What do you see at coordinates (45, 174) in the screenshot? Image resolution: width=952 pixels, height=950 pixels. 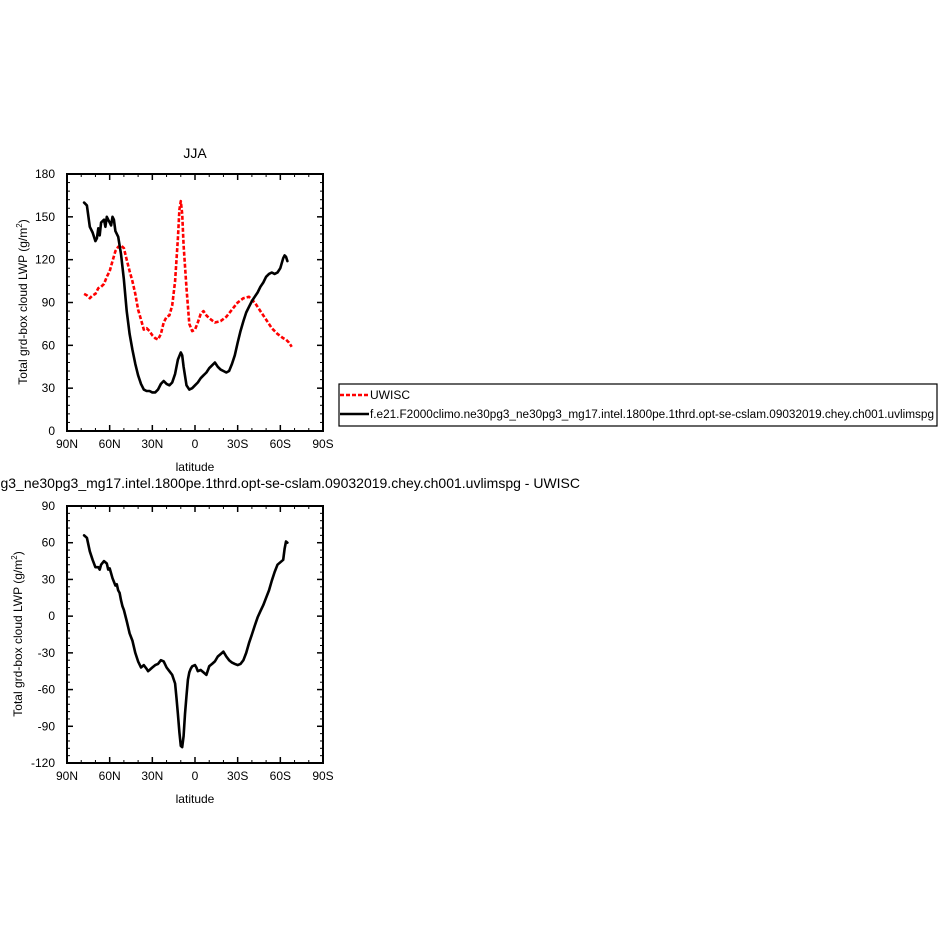 I see `top-y-tick-label: 180` at bounding box center [45, 174].